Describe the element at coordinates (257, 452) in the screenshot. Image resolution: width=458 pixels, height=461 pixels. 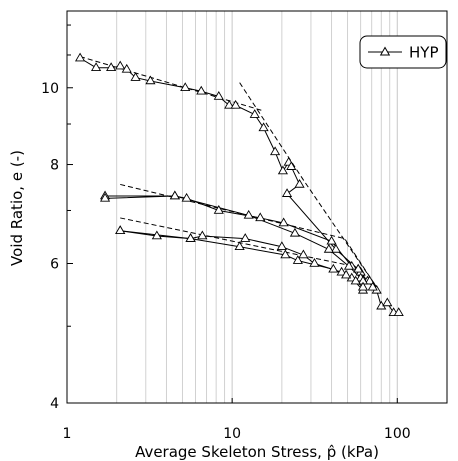
I see `x-axis-label: Average Skeleton Stress, p̂ (kPa)` at that location.